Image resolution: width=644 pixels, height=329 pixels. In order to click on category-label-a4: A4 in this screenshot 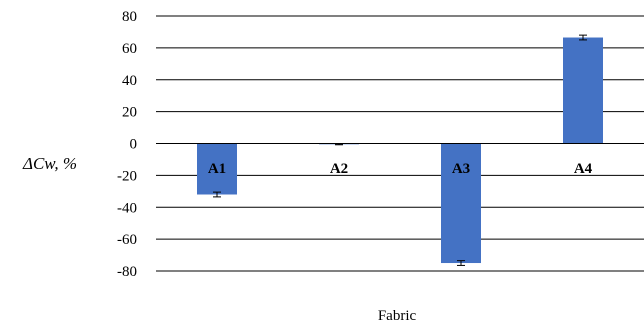, I will do `click(583, 169)`.